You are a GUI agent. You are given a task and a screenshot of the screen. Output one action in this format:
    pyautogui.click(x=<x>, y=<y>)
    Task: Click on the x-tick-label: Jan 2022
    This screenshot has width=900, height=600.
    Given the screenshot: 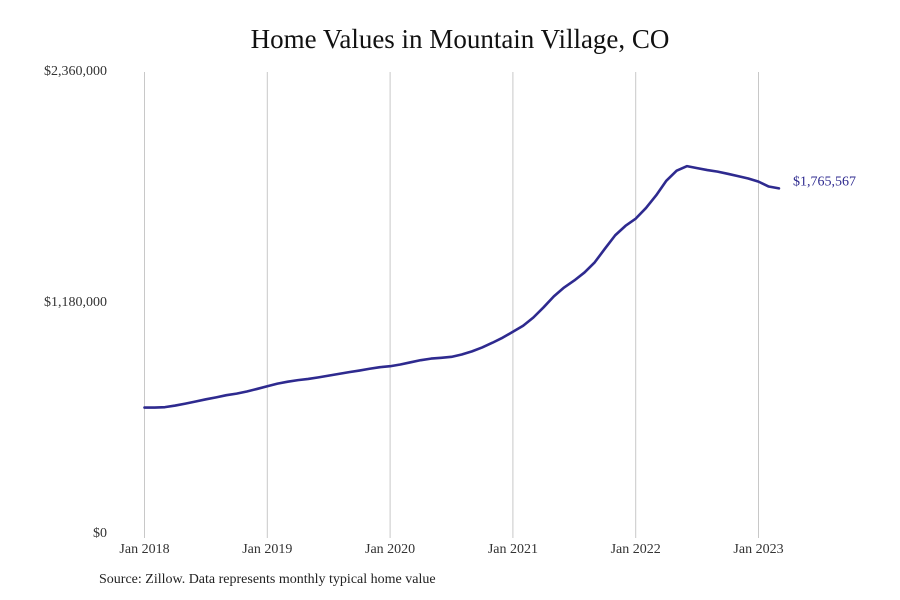 What is the action you would take?
    pyautogui.click(x=636, y=549)
    